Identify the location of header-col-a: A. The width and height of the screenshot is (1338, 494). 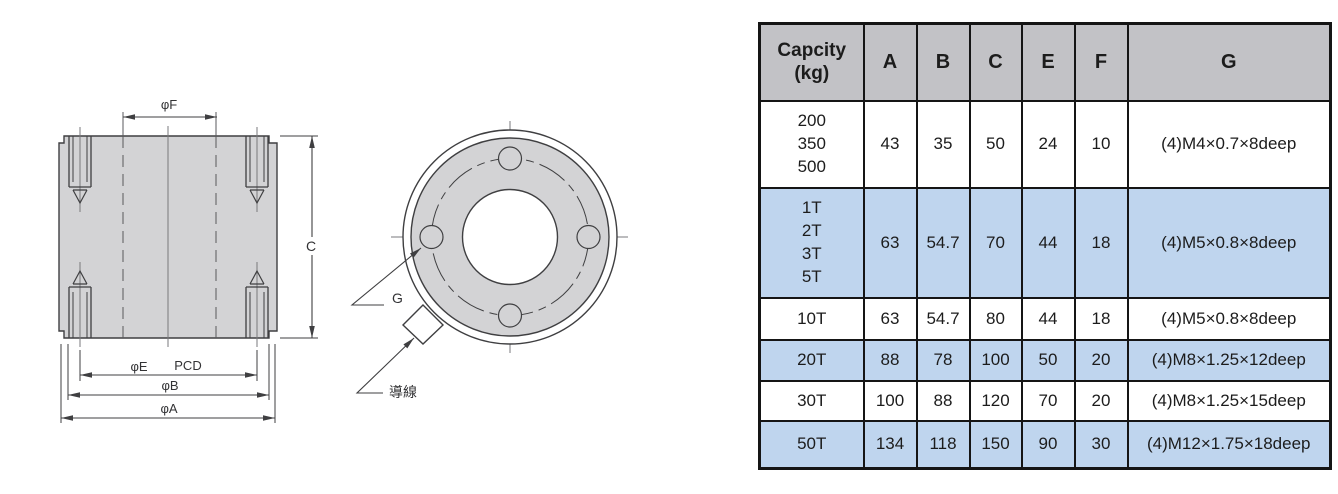
(890, 62).